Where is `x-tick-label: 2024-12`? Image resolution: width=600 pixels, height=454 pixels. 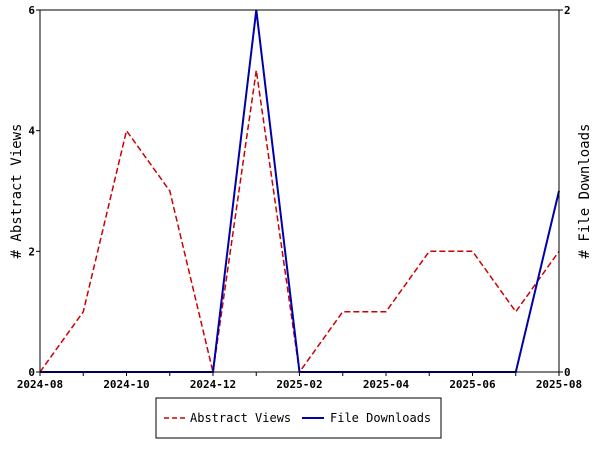
x-tick-label: 2024-12 is located at coordinates (213, 384).